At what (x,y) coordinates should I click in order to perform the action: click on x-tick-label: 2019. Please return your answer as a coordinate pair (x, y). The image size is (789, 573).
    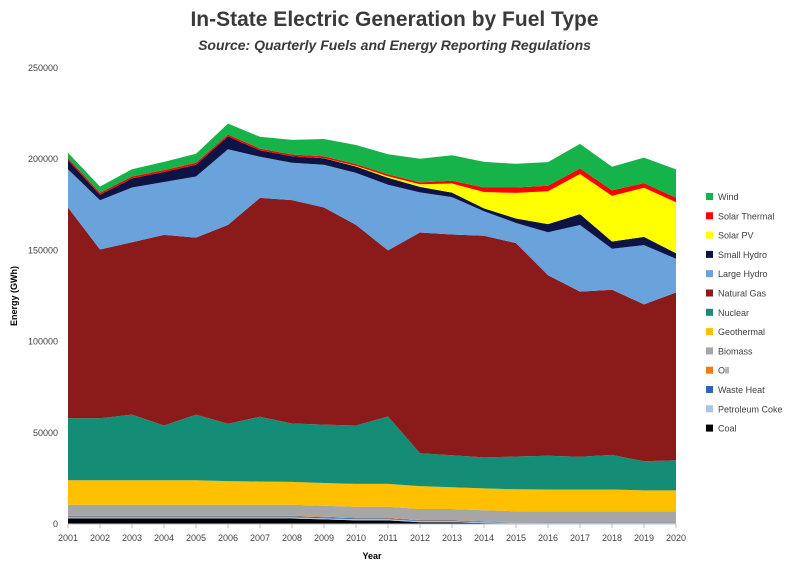
    Looking at the image, I should click on (644, 538).